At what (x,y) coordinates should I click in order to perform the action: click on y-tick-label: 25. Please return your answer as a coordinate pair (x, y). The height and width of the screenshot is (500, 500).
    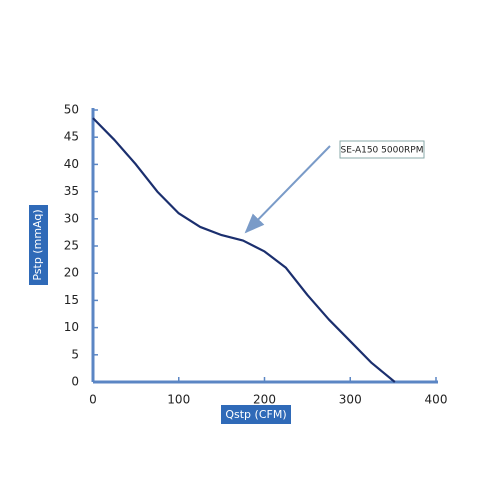
    Looking at the image, I should click on (71, 246).